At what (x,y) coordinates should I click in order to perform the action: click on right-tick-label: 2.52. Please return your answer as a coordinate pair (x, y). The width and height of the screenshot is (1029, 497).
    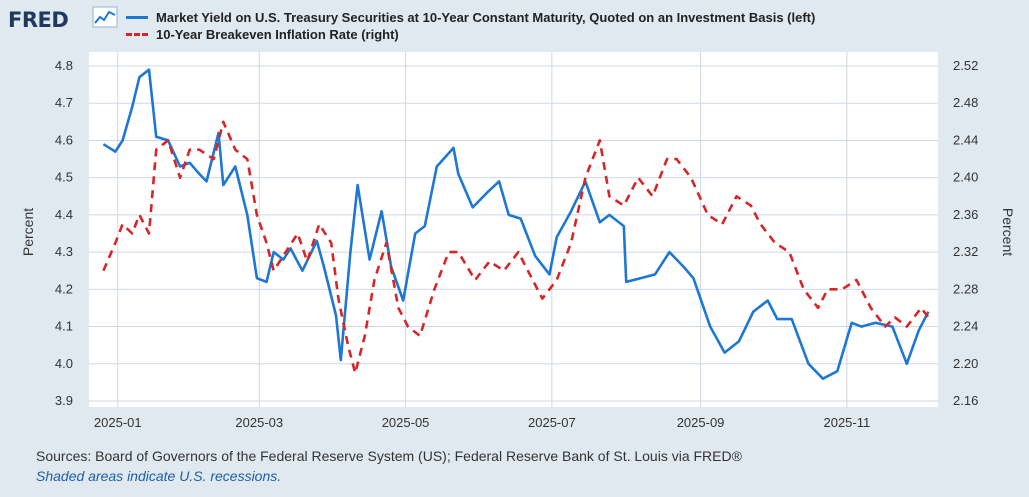
    Looking at the image, I should click on (965, 65).